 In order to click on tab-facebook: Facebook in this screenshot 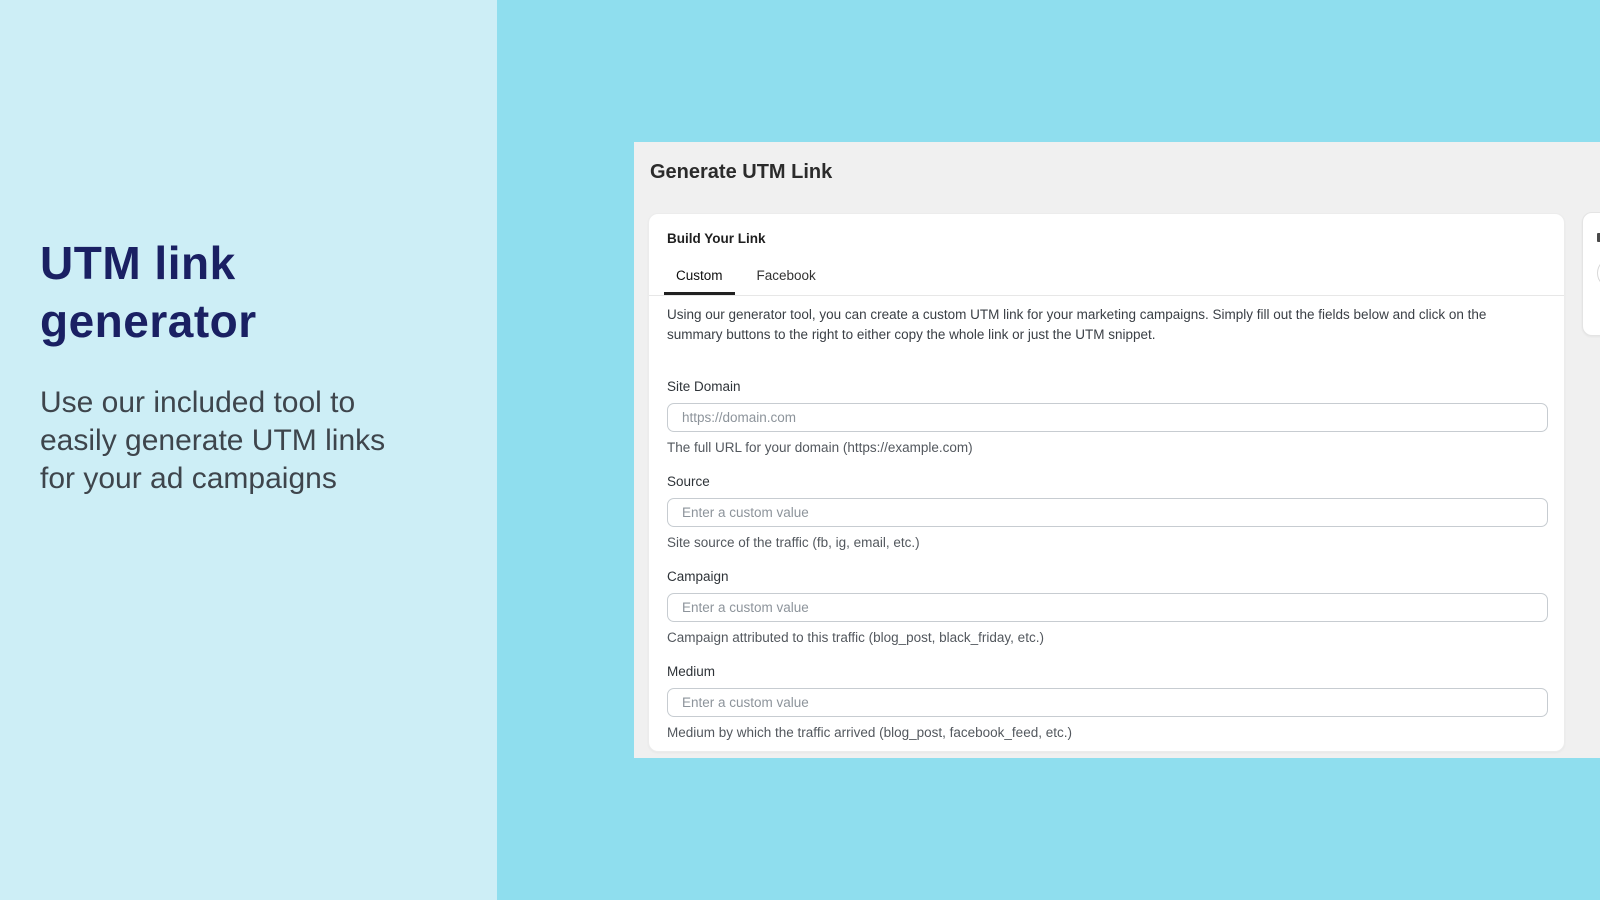, I will do `click(786, 277)`.